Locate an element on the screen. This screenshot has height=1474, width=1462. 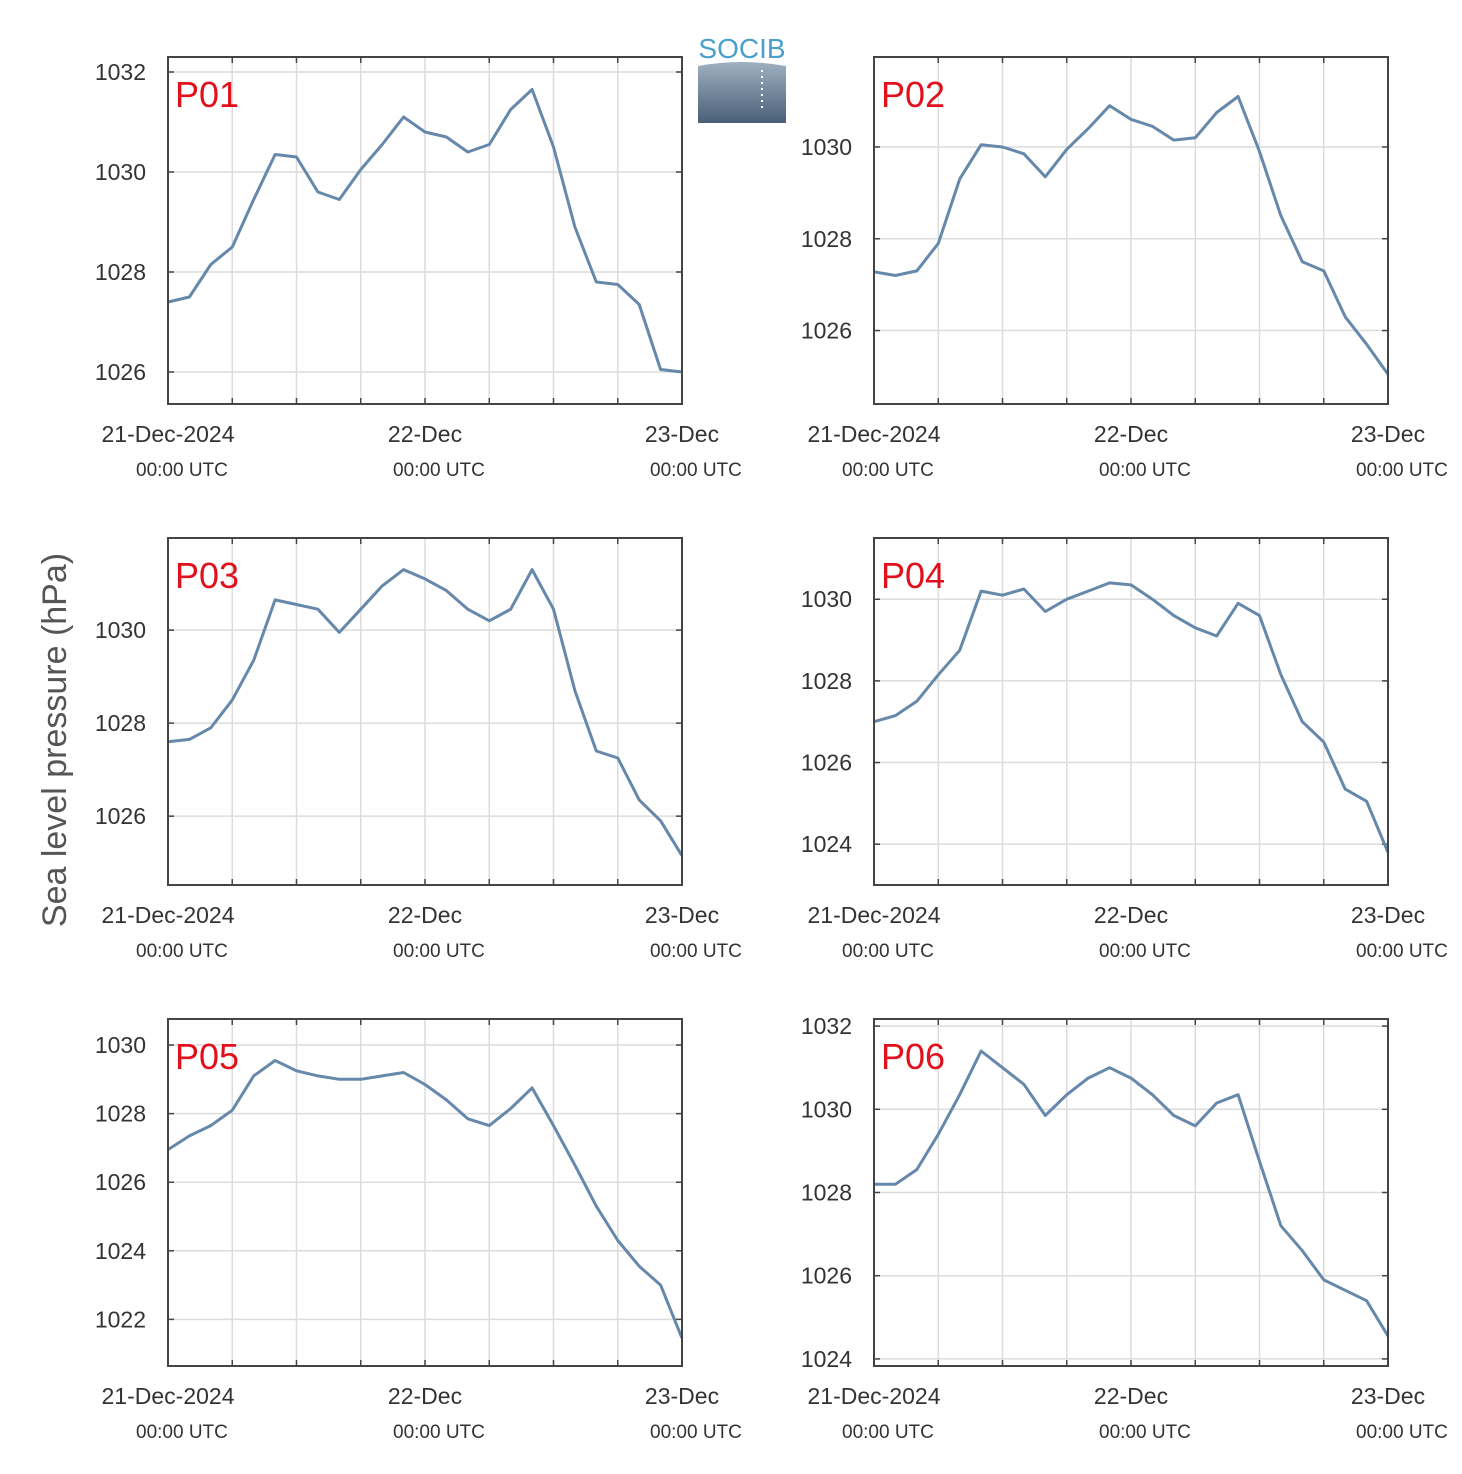
panel-title: P05 is located at coordinates (207, 1056).